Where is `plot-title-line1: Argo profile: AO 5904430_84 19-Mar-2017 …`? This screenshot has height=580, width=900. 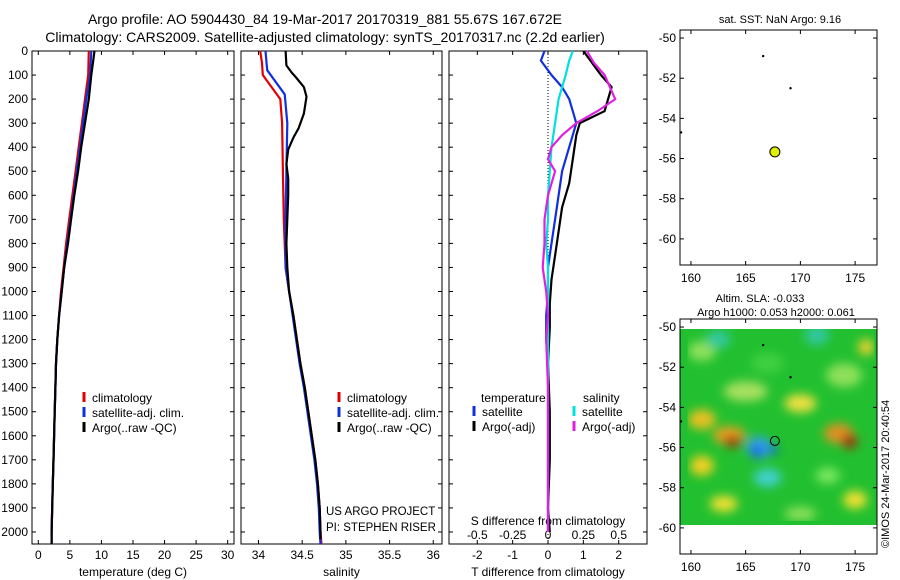 plot-title-line1: Argo profile: AO 5904430_84 19-Mar-2017 … is located at coordinates (325, 19).